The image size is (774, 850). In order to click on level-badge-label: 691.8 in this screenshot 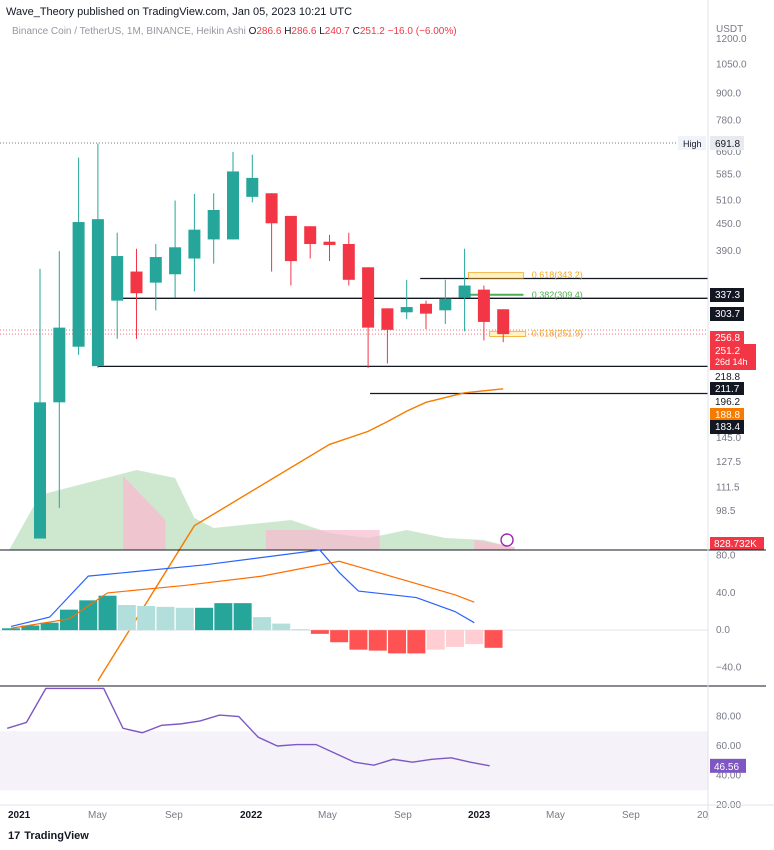, I will do `click(727, 144)`.